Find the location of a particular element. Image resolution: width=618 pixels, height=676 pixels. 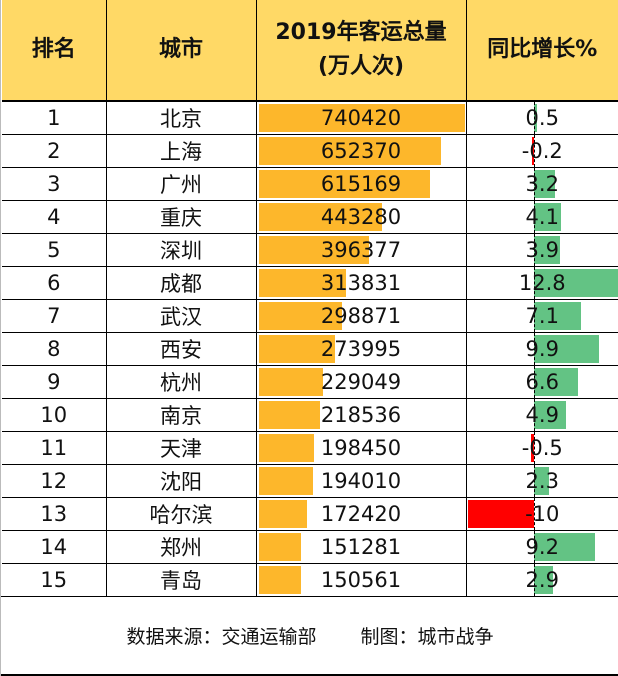

header-volume-line1: 2019年客运总量 is located at coordinates (361, 32).